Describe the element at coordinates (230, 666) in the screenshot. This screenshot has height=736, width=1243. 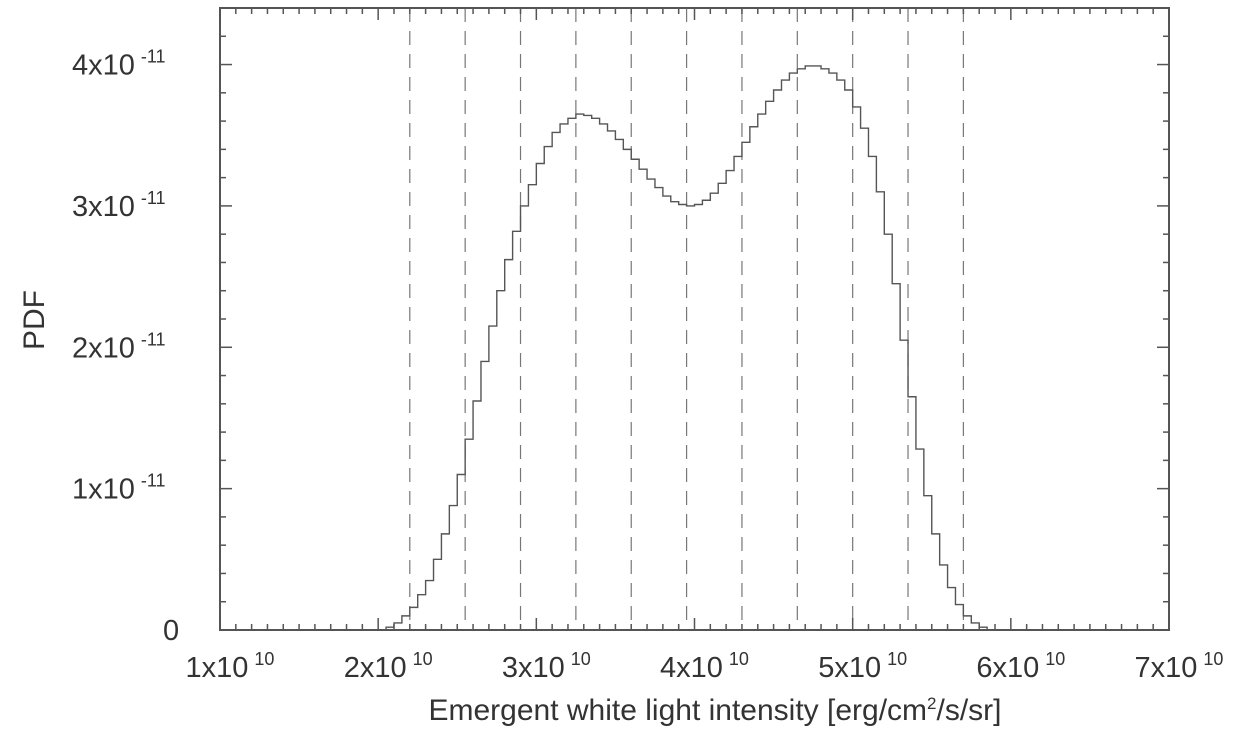
I see `x-tick-label-0: 1x10 10` at that location.